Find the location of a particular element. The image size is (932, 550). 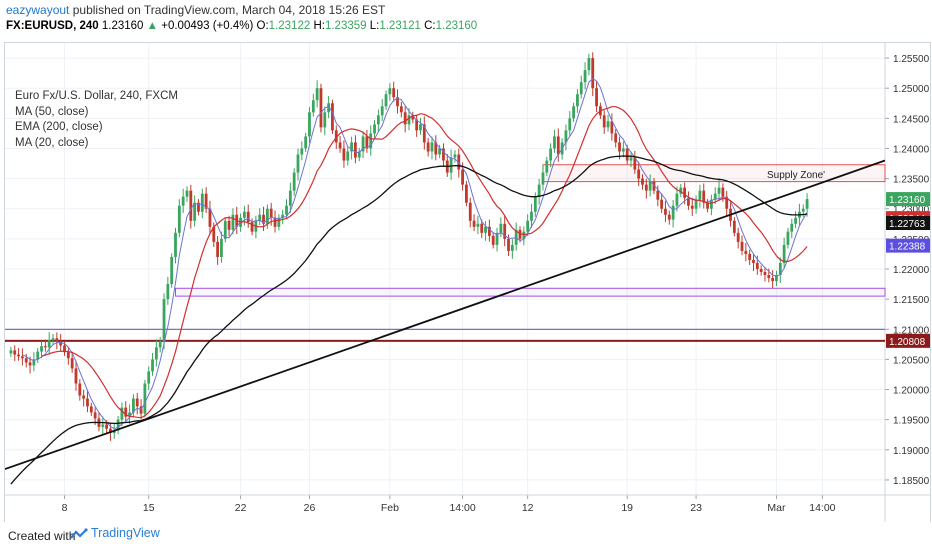

tradingview-brand: TradingView is located at coordinates (115, 533).